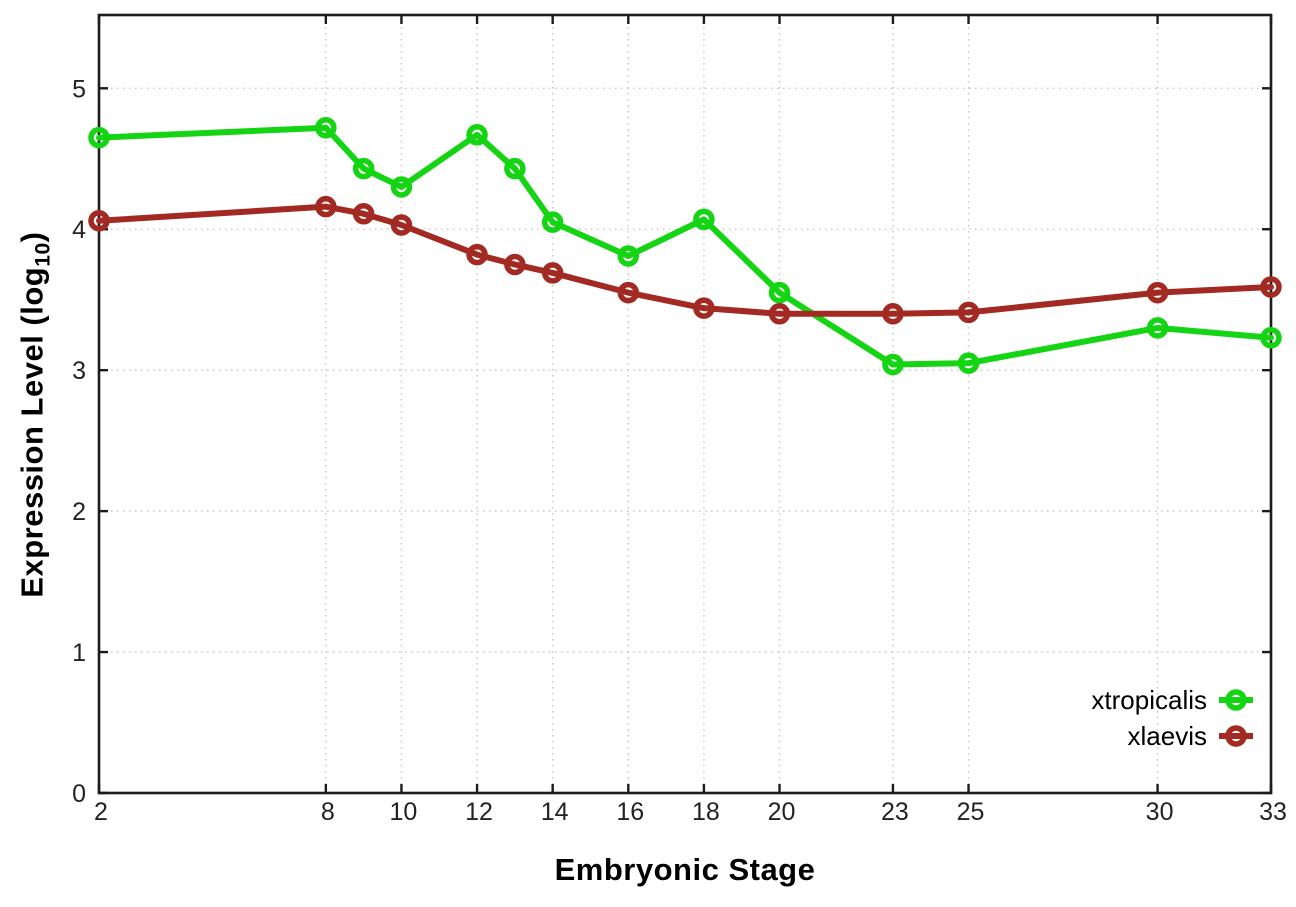  Describe the element at coordinates (1167, 735) in the screenshot. I see `legend-label-xlaevis: xlaevis` at that location.